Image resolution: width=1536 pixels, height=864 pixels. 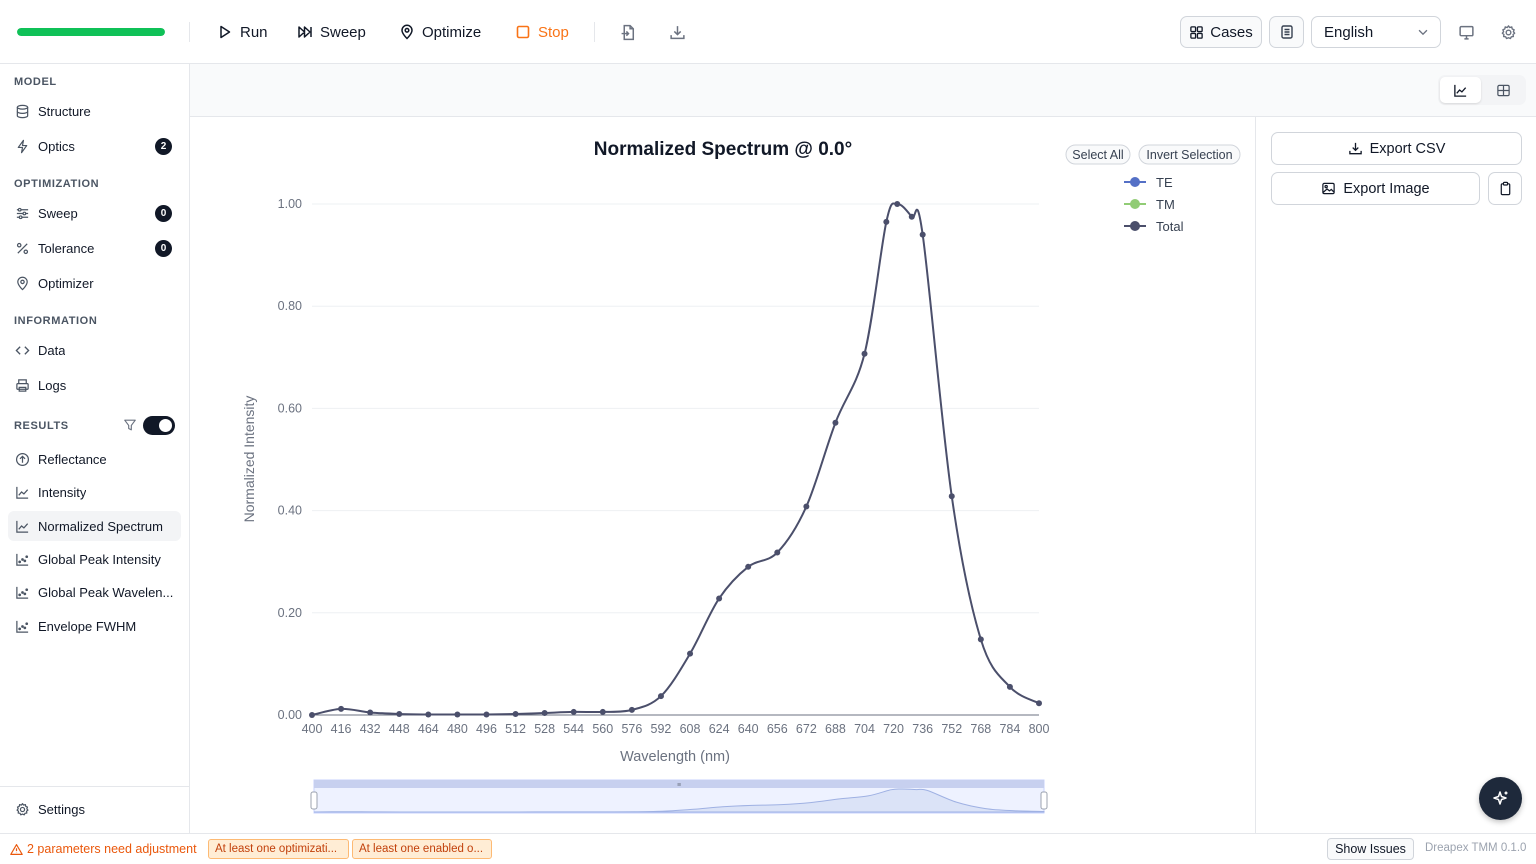 I want to click on legend-label: TM, so click(x=1165, y=204).